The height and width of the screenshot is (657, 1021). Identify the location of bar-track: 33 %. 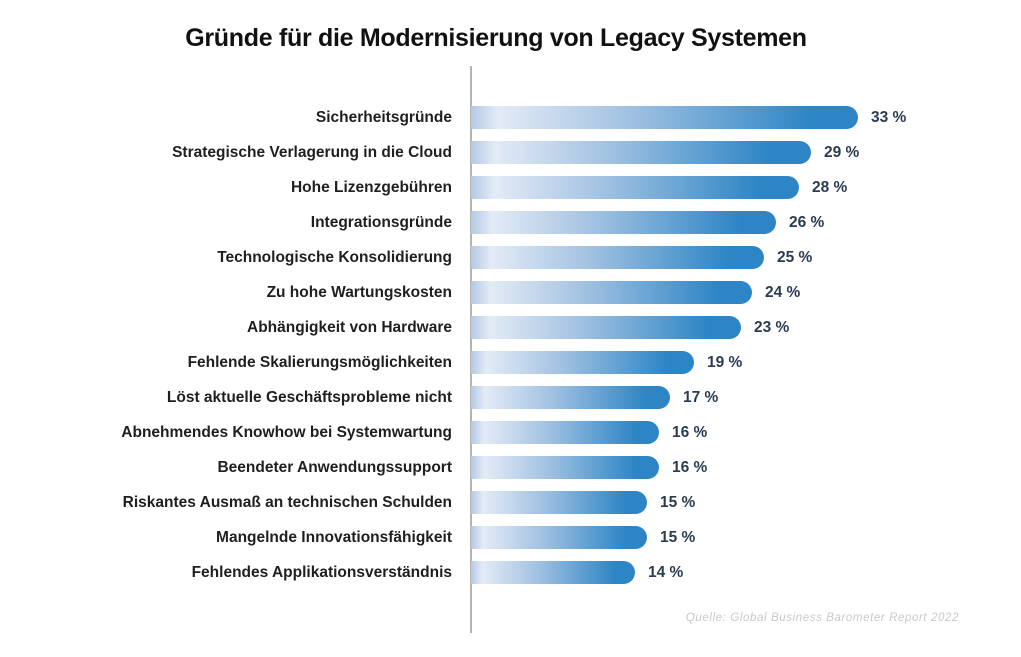
(746, 117).